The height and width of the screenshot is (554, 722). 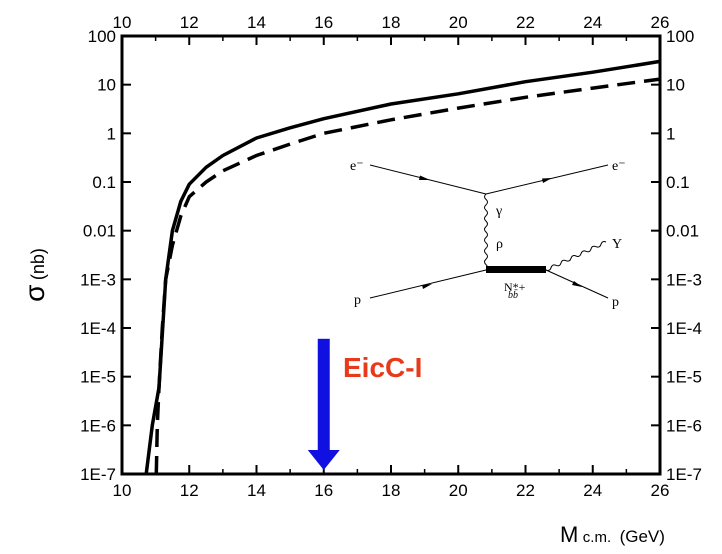 What do you see at coordinates (458, 490) in the screenshot?
I see `x-tick-label-bottom: 20` at bounding box center [458, 490].